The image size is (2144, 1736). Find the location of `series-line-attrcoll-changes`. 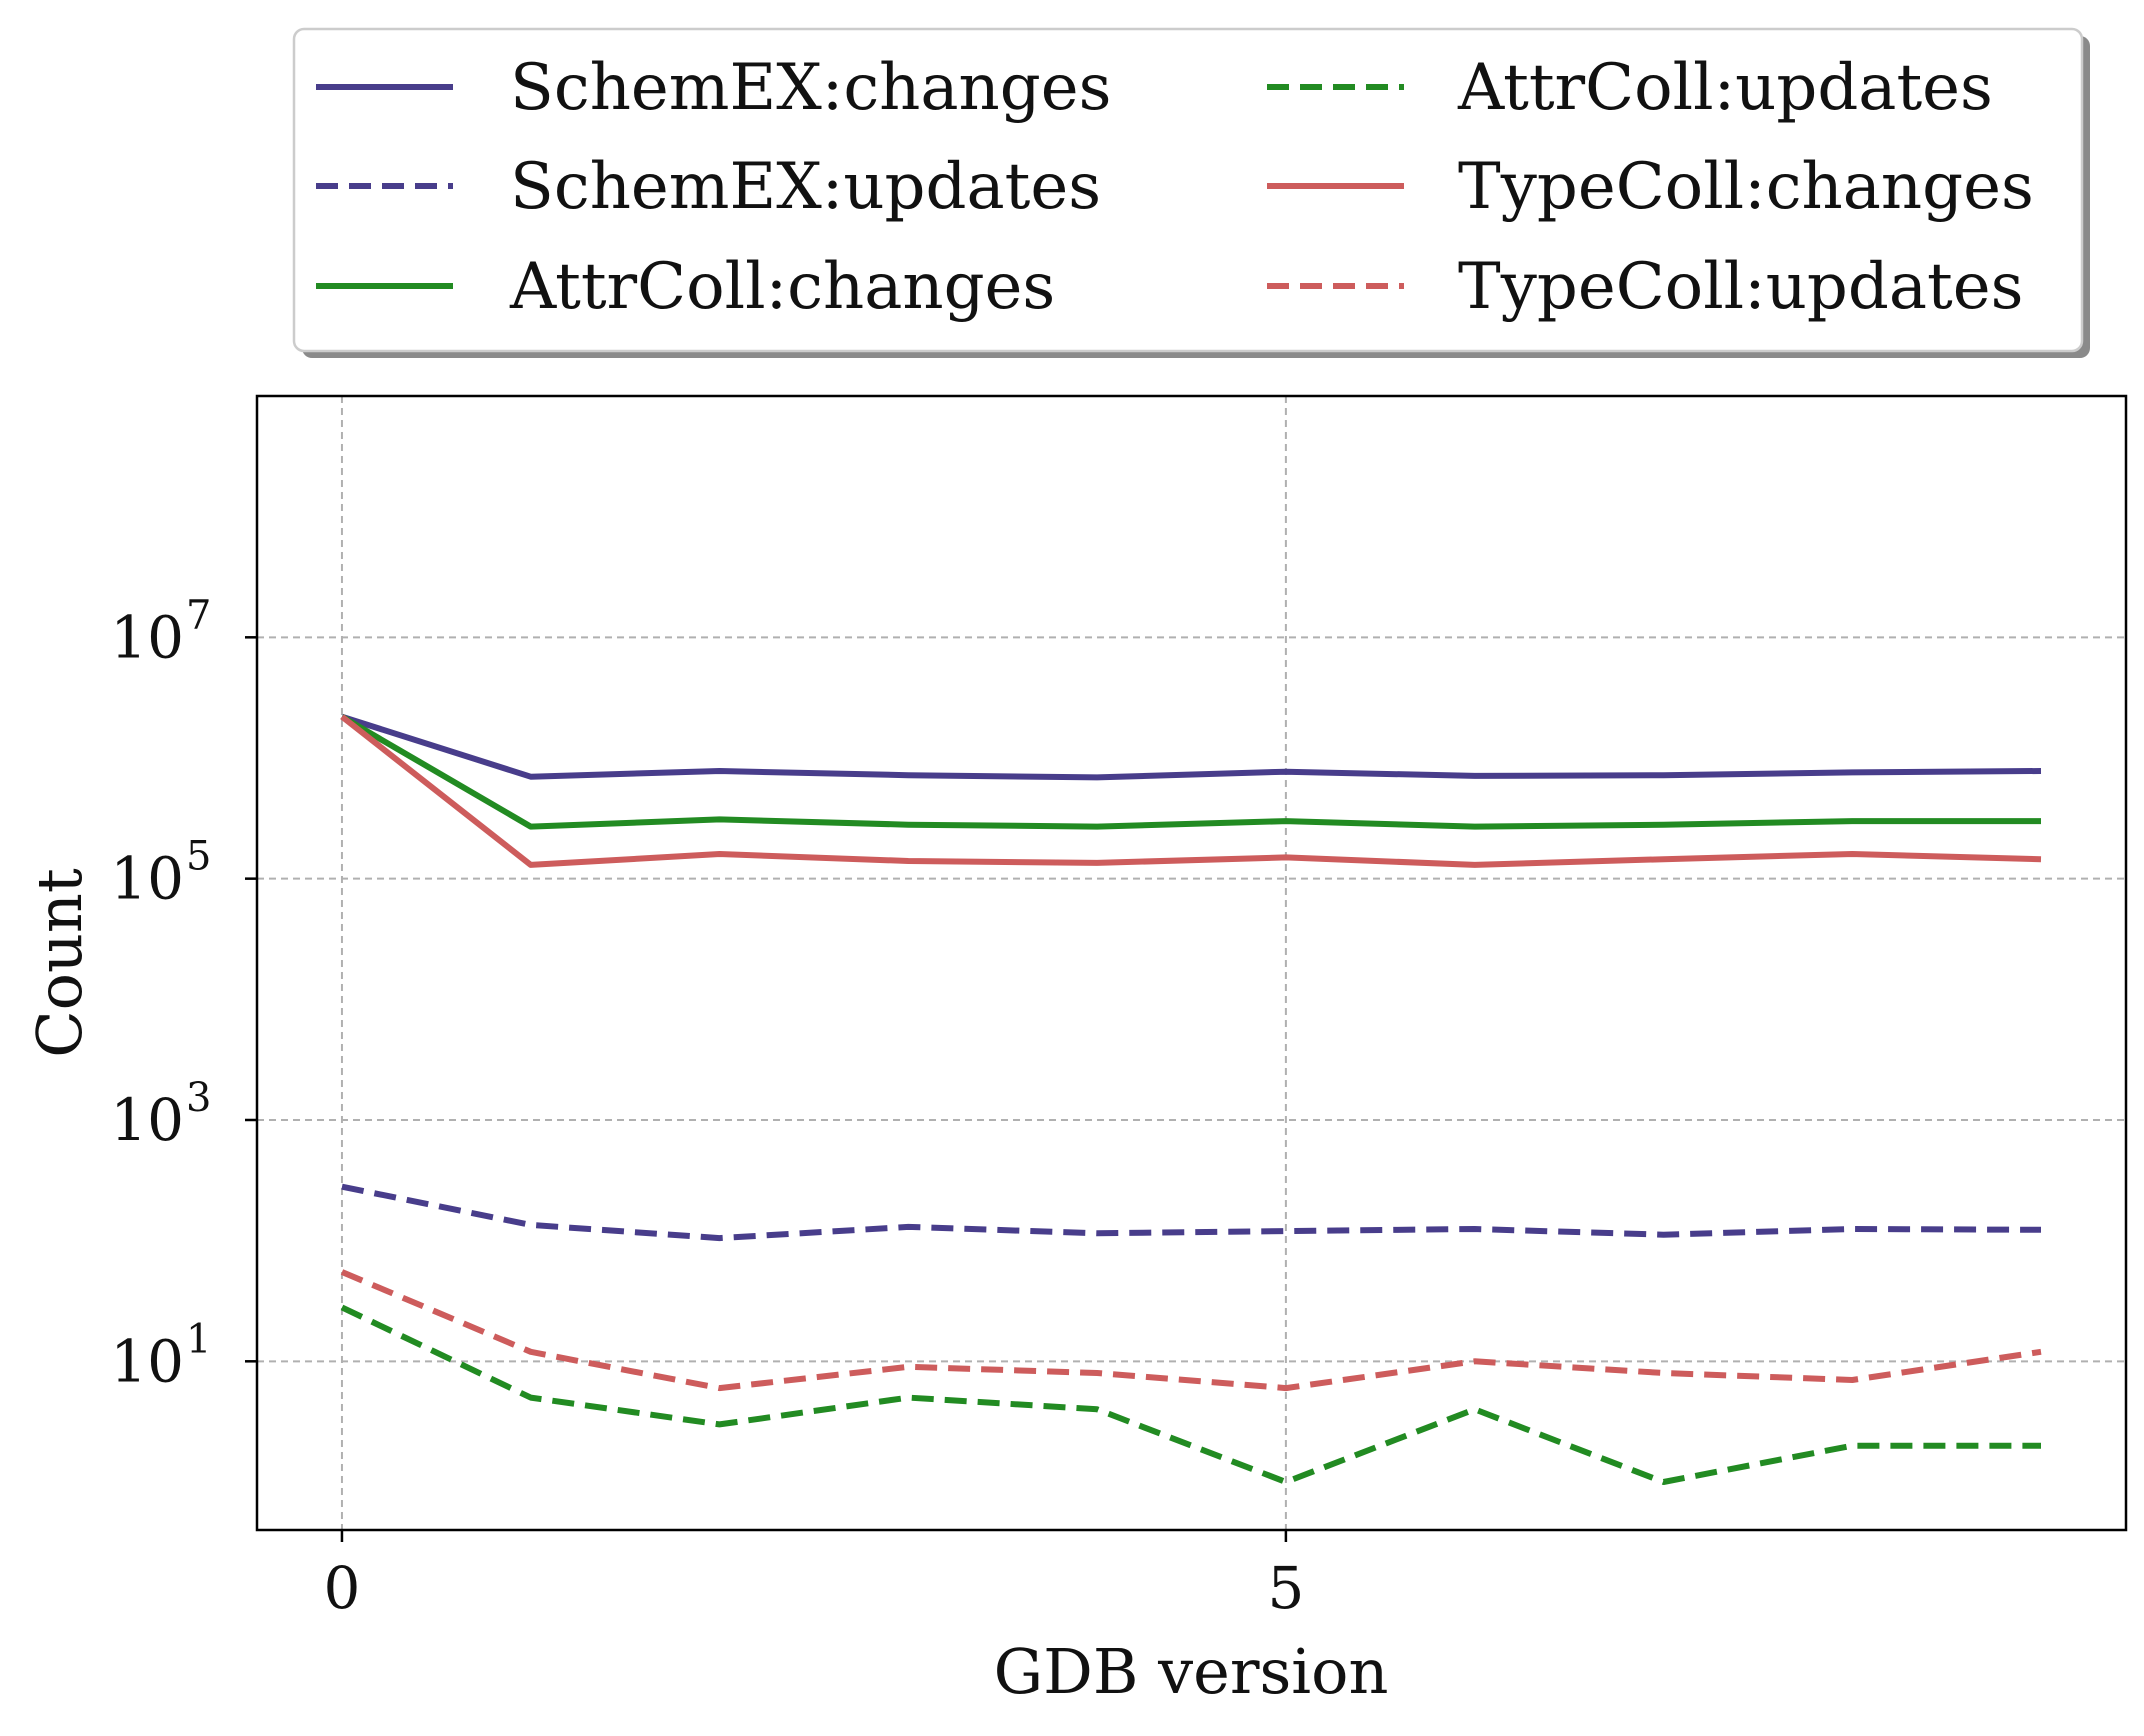

series-line-attrcoll-changes is located at coordinates (1190, 772).